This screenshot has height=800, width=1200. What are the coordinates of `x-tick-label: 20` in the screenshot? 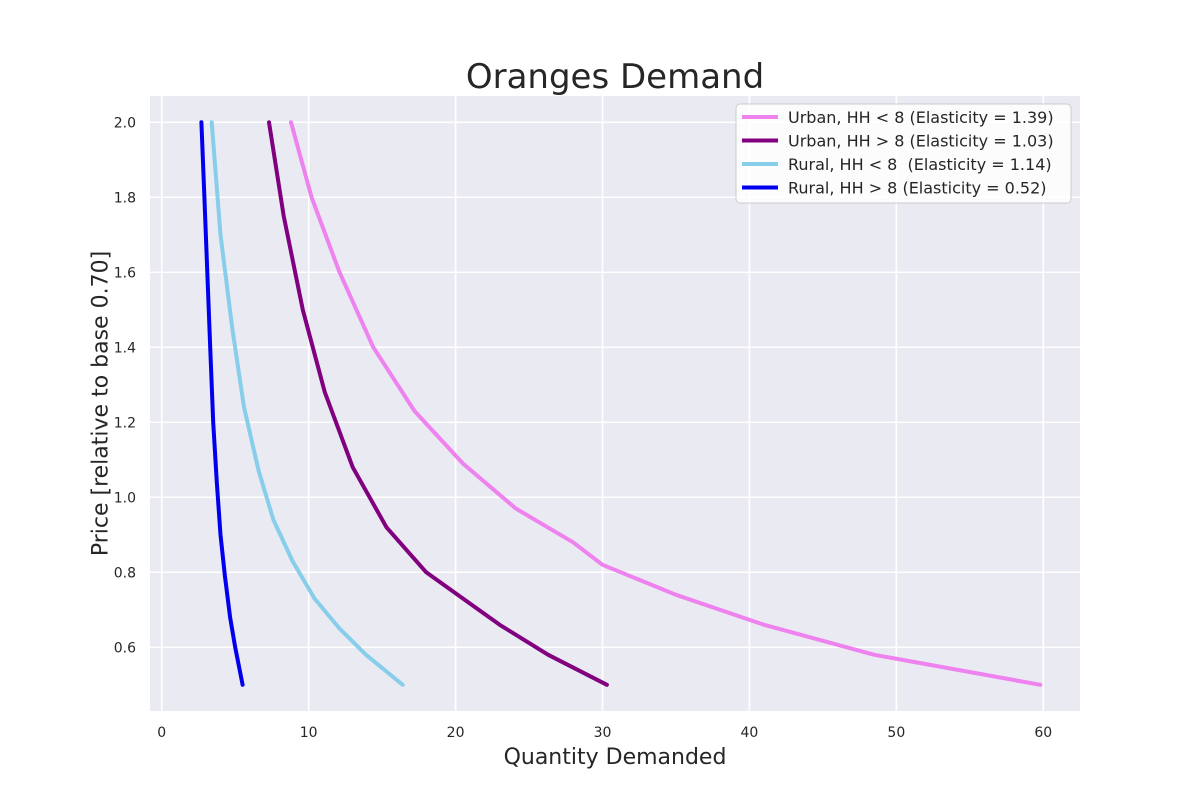 It's located at (456, 733).